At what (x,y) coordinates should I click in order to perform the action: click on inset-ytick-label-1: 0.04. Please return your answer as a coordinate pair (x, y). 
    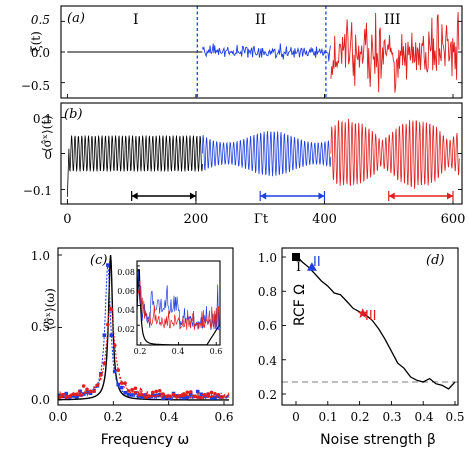
    Looking at the image, I should click on (126, 310).